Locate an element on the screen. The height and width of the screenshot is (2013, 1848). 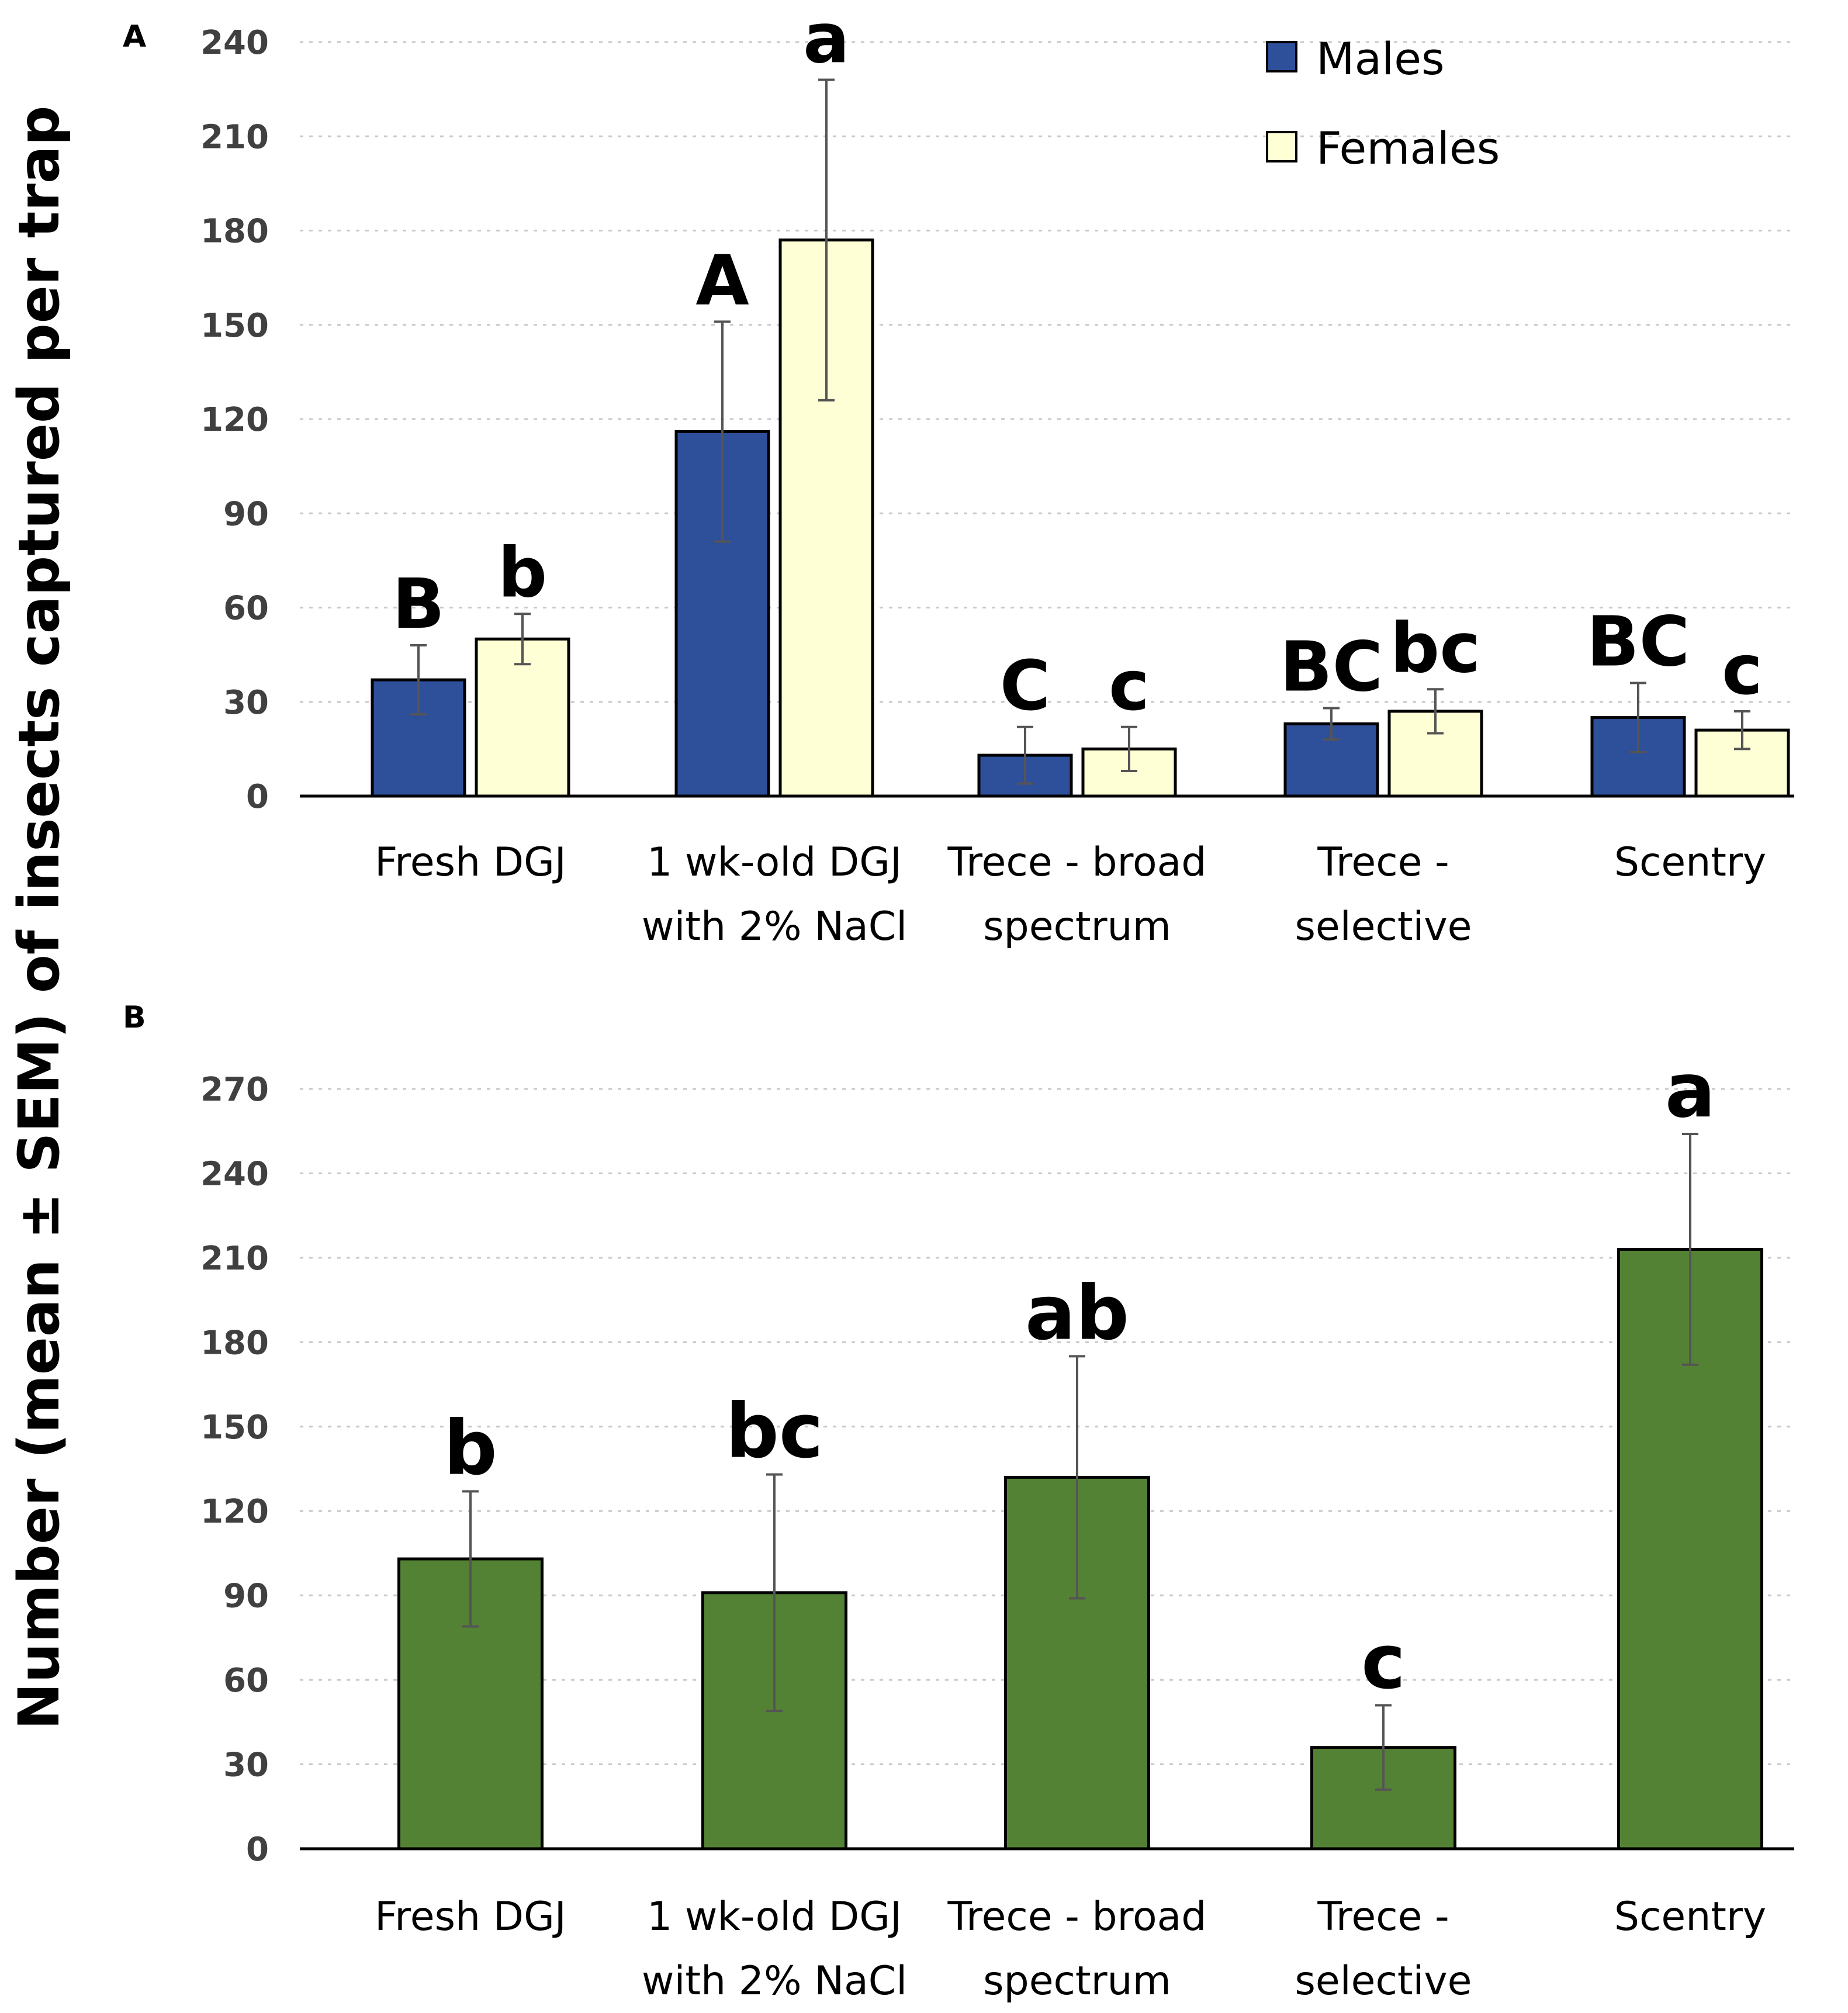
significance-letter: B is located at coordinates (419, 603).